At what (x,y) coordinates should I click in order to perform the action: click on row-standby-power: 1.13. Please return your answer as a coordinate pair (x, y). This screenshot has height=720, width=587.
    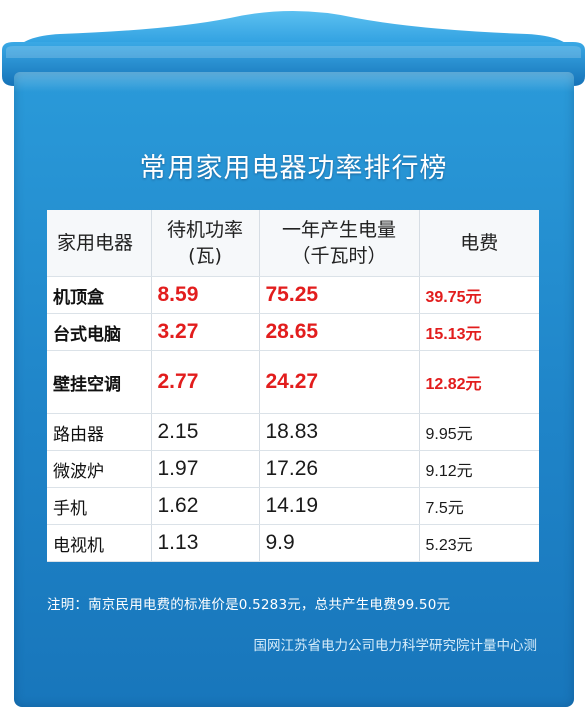
    Looking at the image, I should click on (205, 543).